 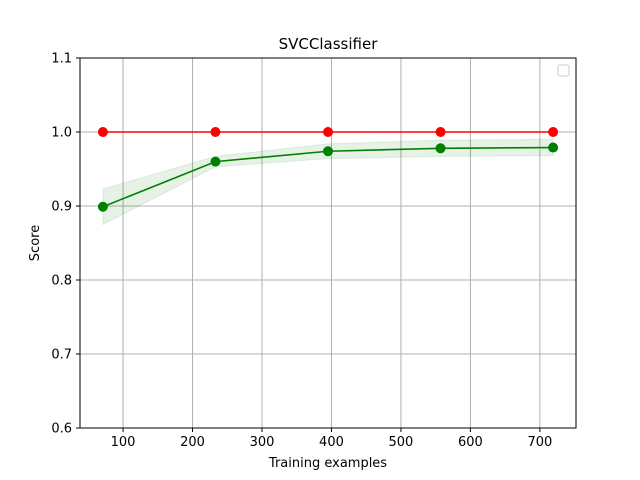 I want to click on x-tick-label: 100, so click(x=123, y=442).